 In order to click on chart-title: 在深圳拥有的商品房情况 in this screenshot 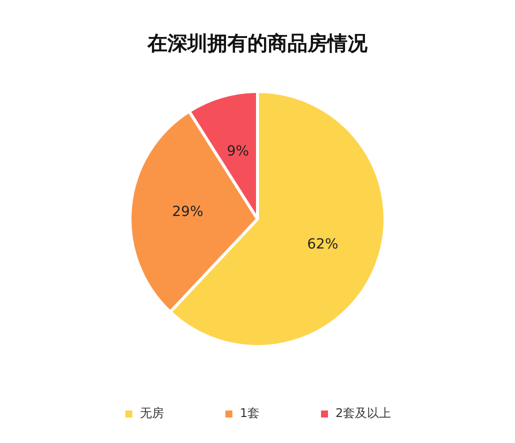, I will do `click(257, 43)`.